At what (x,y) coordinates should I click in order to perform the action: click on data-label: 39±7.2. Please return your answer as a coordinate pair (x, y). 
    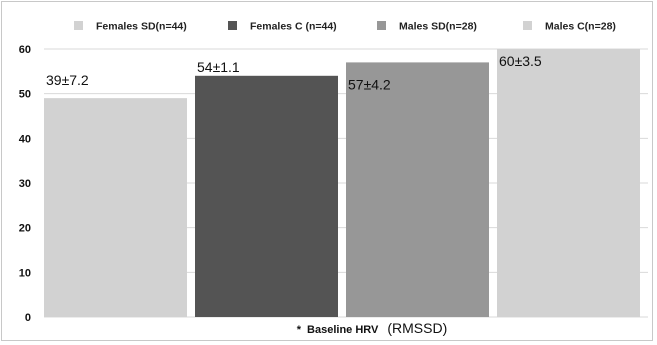
    Looking at the image, I should click on (67, 80).